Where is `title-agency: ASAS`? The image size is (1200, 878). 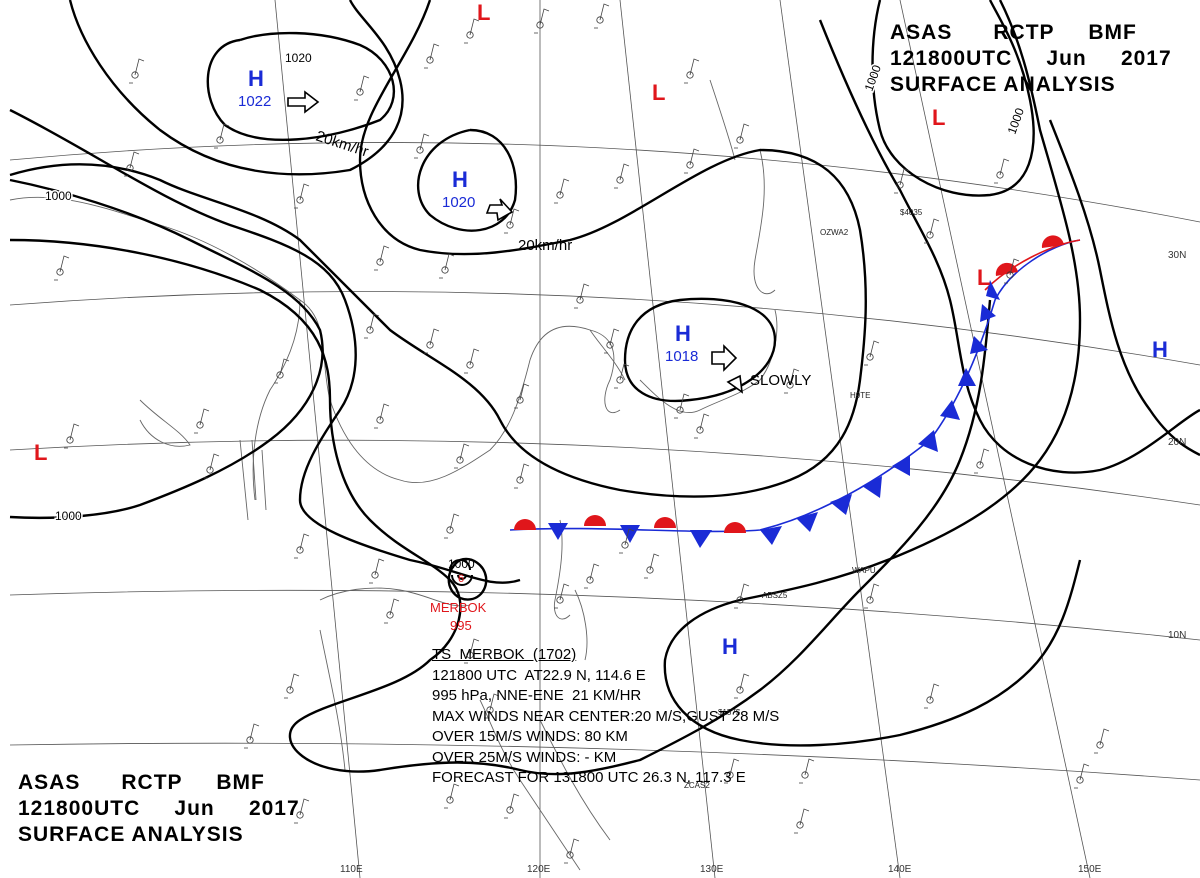
title-agency: ASAS is located at coordinates (921, 32).